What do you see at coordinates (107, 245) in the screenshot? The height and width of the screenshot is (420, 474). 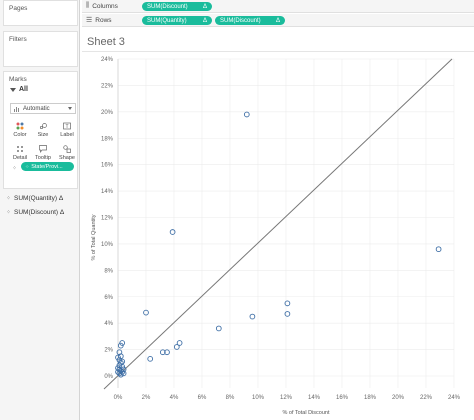 I see `y-tick-label: 10%` at bounding box center [107, 245].